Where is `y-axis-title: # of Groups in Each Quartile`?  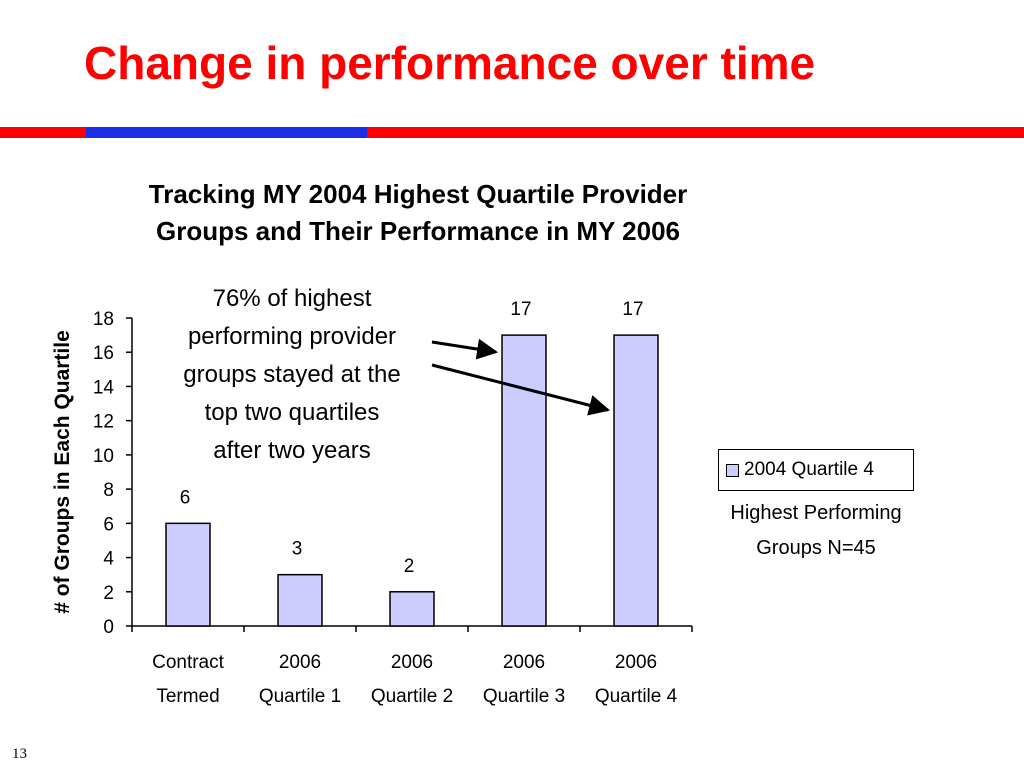 y-axis-title: # of Groups in Each Quartile is located at coordinates (62, 472).